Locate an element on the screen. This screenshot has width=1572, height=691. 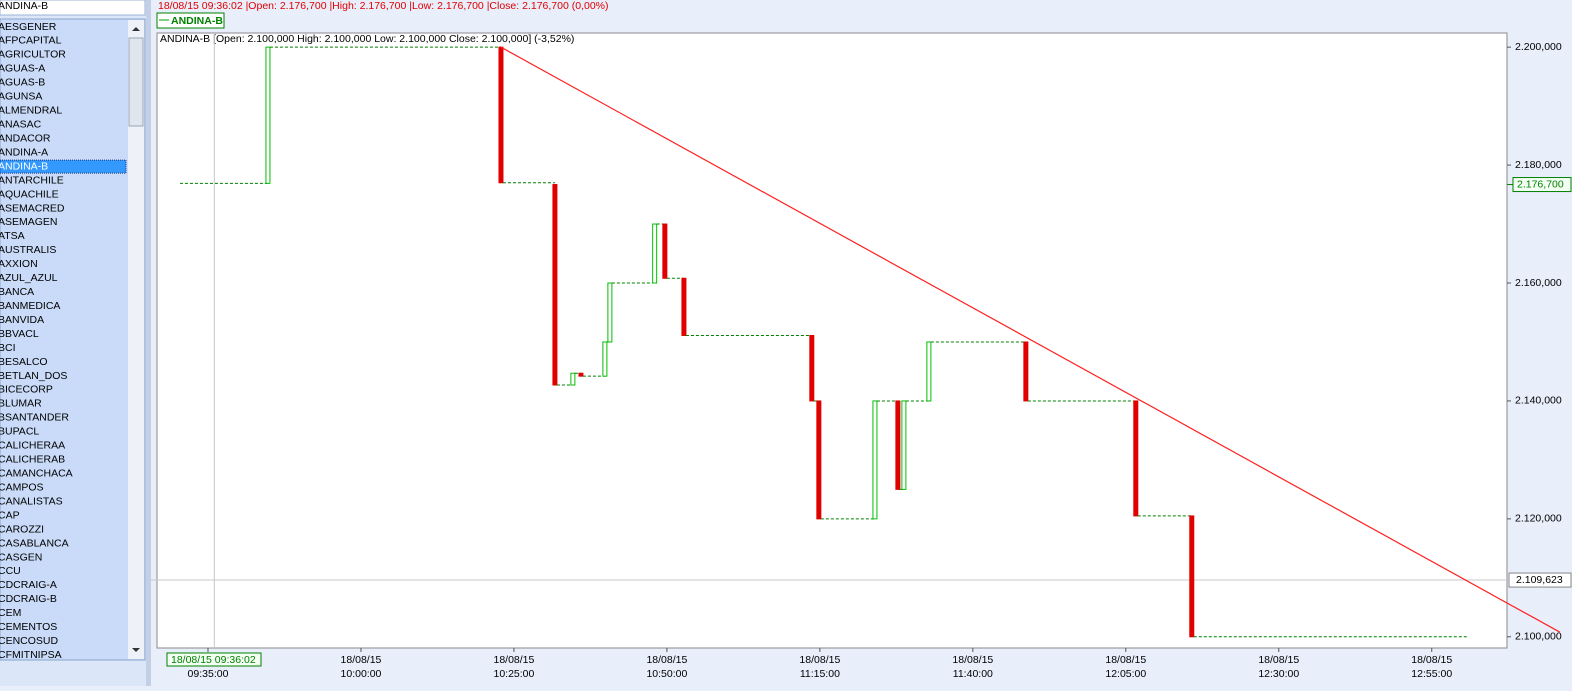
scrollbar is located at coordinates (136, 339).